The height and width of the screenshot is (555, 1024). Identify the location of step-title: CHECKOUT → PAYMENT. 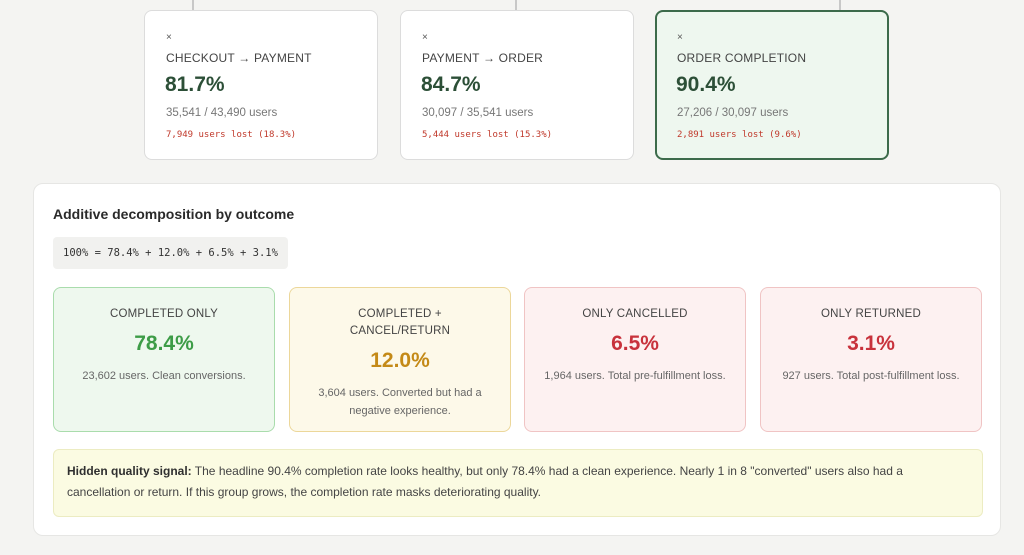
(239, 58).